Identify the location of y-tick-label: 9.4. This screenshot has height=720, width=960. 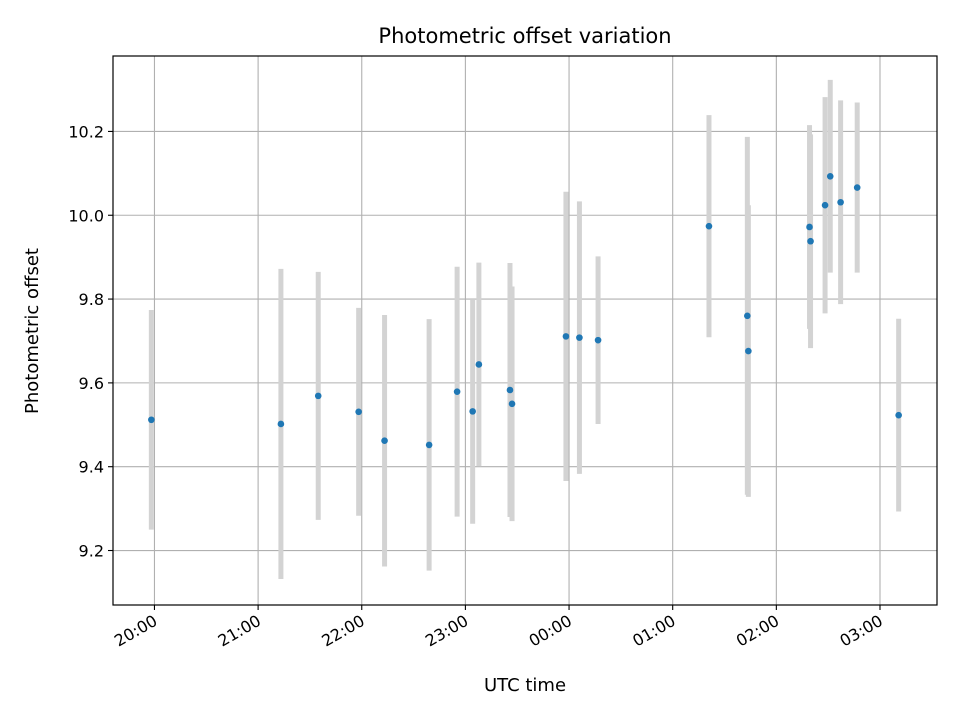
(91, 467).